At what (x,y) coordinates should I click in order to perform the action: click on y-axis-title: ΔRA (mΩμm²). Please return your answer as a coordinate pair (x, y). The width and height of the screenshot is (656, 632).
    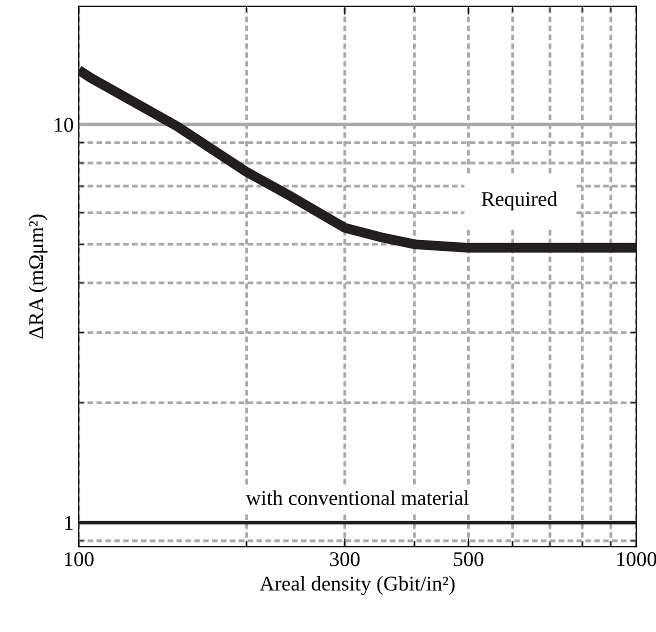
    Looking at the image, I should click on (38, 276).